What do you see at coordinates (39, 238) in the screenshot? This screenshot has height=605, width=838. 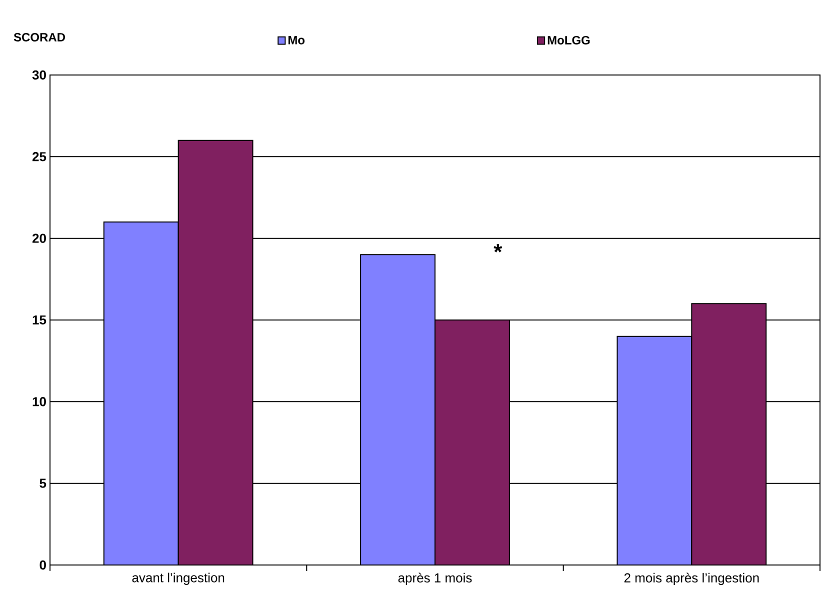 I see `y-tick-label: 20` at bounding box center [39, 238].